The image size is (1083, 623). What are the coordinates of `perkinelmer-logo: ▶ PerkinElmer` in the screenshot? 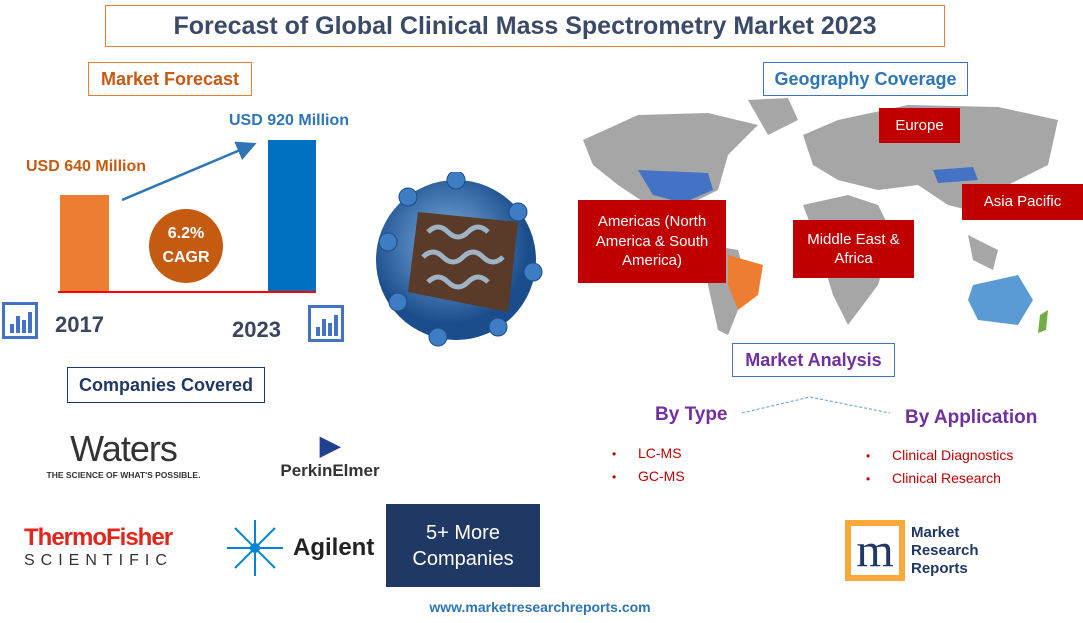 It's located at (330, 455).